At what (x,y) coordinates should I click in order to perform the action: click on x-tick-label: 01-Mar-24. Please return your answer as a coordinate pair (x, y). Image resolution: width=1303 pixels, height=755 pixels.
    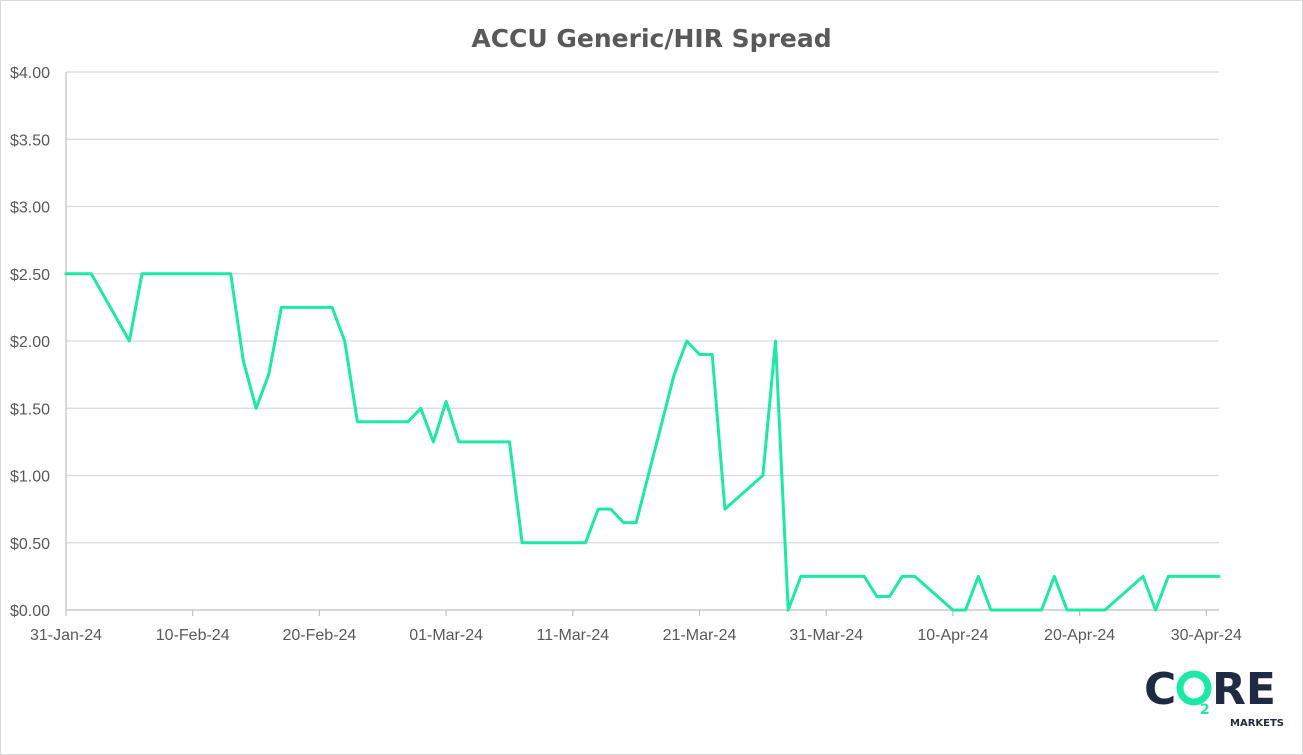
    Looking at the image, I should click on (446, 635).